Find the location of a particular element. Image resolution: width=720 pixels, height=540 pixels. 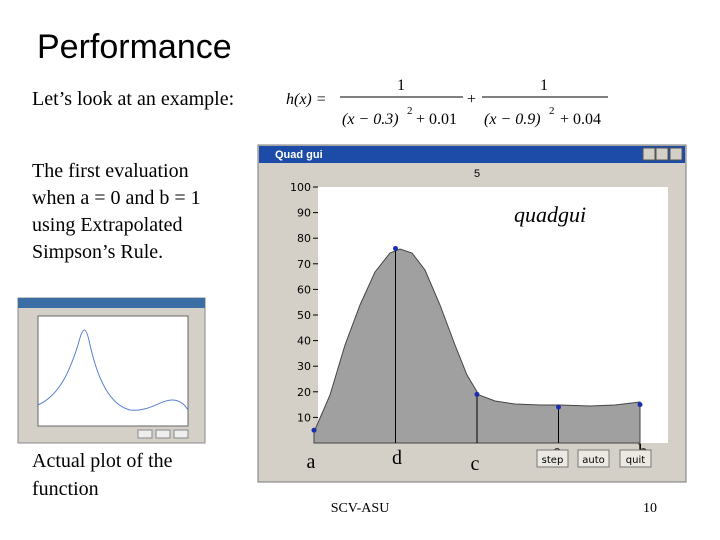

button-label: step is located at coordinates (553, 460).